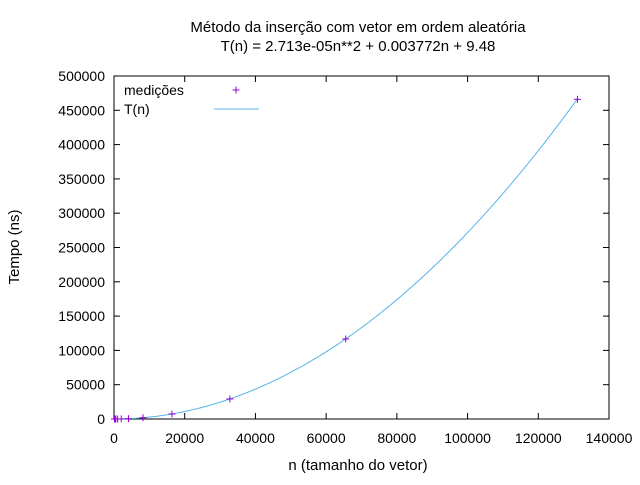  What do you see at coordinates (538, 438) in the screenshot?
I see `x-tick-label: 120000` at bounding box center [538, 438].